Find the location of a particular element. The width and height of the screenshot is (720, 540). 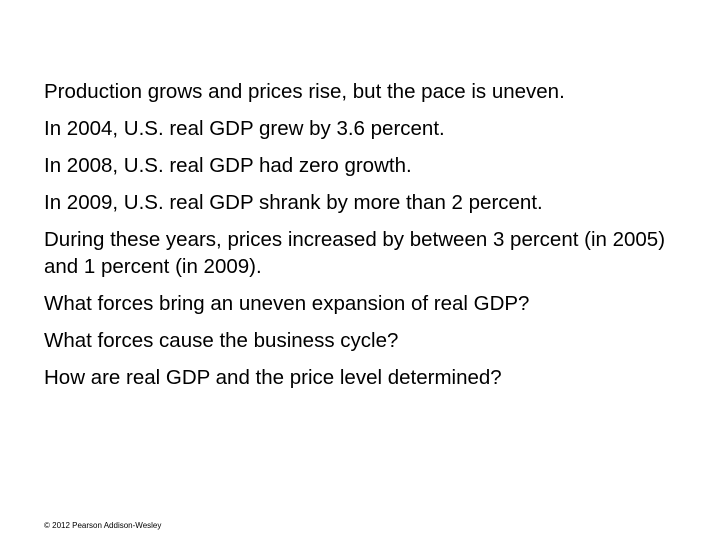

question-business-cycle: What forces cause the business cycle? is located at coordinates (221, 340).